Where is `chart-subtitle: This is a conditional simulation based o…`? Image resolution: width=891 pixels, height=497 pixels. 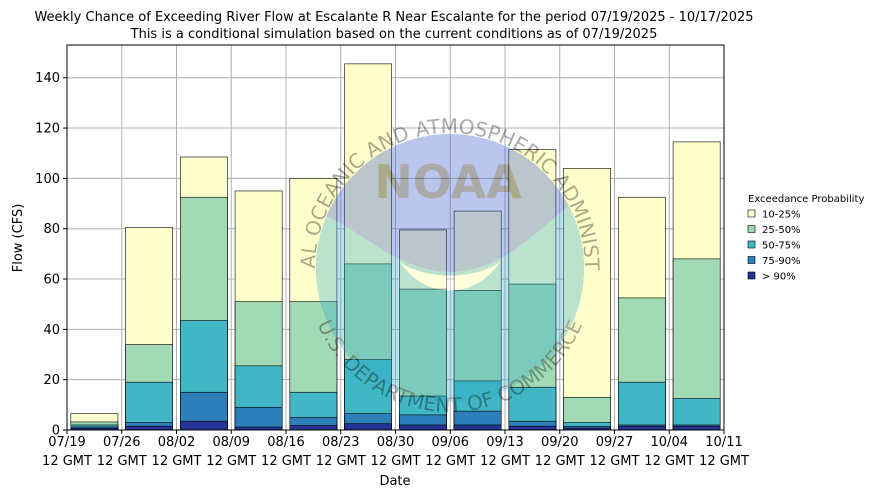 chart-subtitle: This is a conditional simulation based o… is located at coordinates (394, 34).